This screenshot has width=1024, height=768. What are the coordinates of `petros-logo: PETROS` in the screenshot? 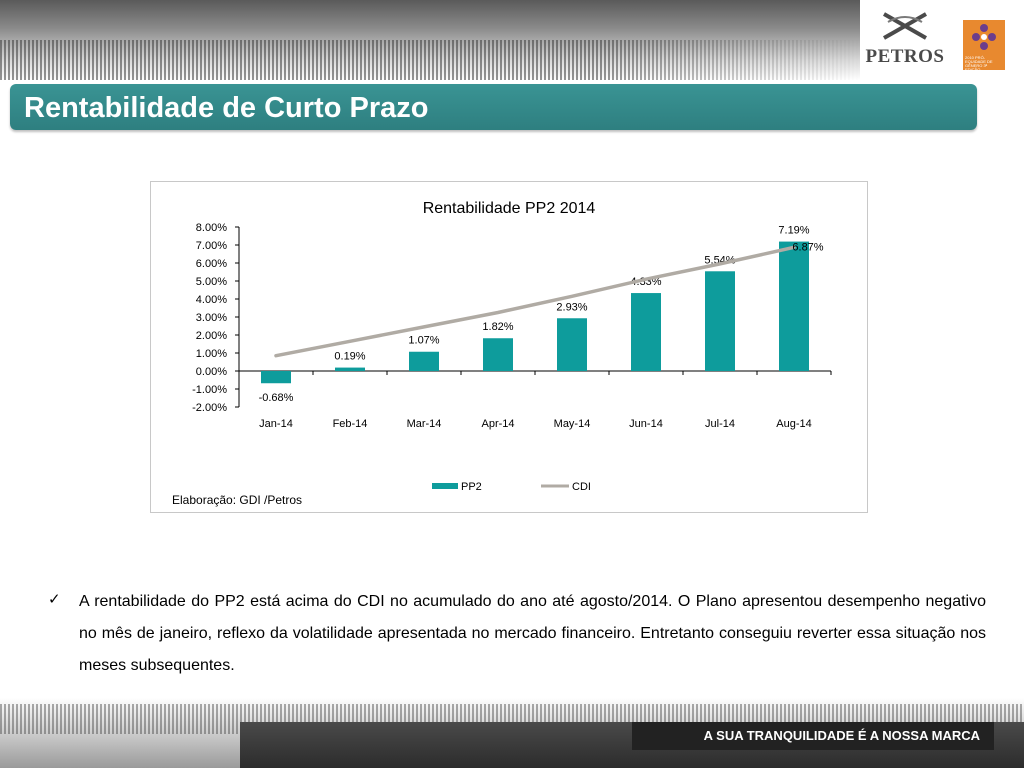 It's located at (905, 40).